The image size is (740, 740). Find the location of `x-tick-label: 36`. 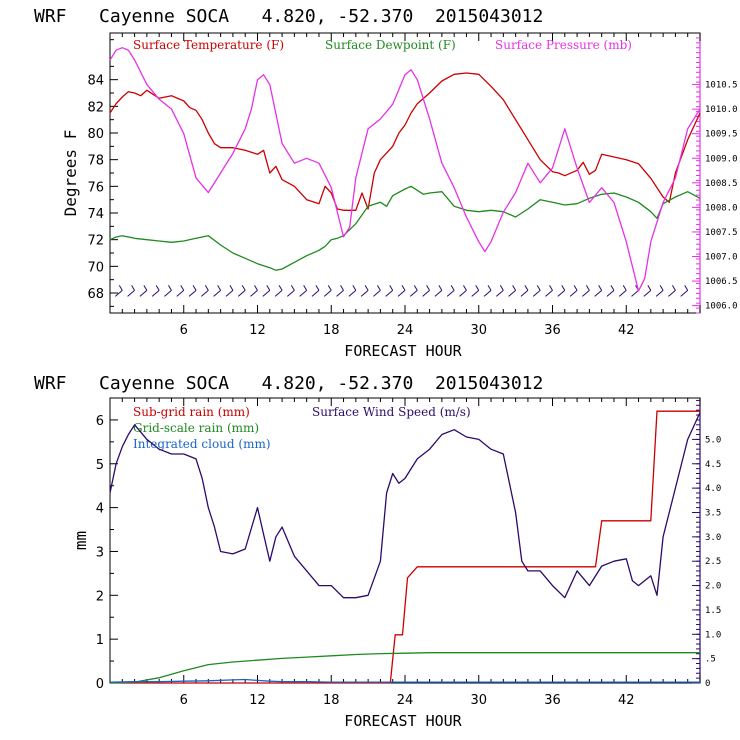

x-tick-label: 36 is located at coordinates (552, 330).